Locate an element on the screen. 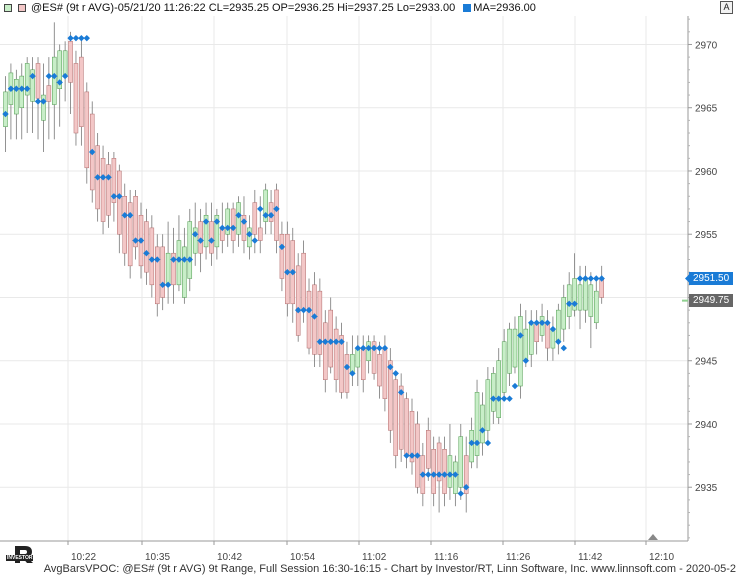 This screenshot has width=736, height=580. y-tick-label: 2945 is located at coordinates (706, 362).